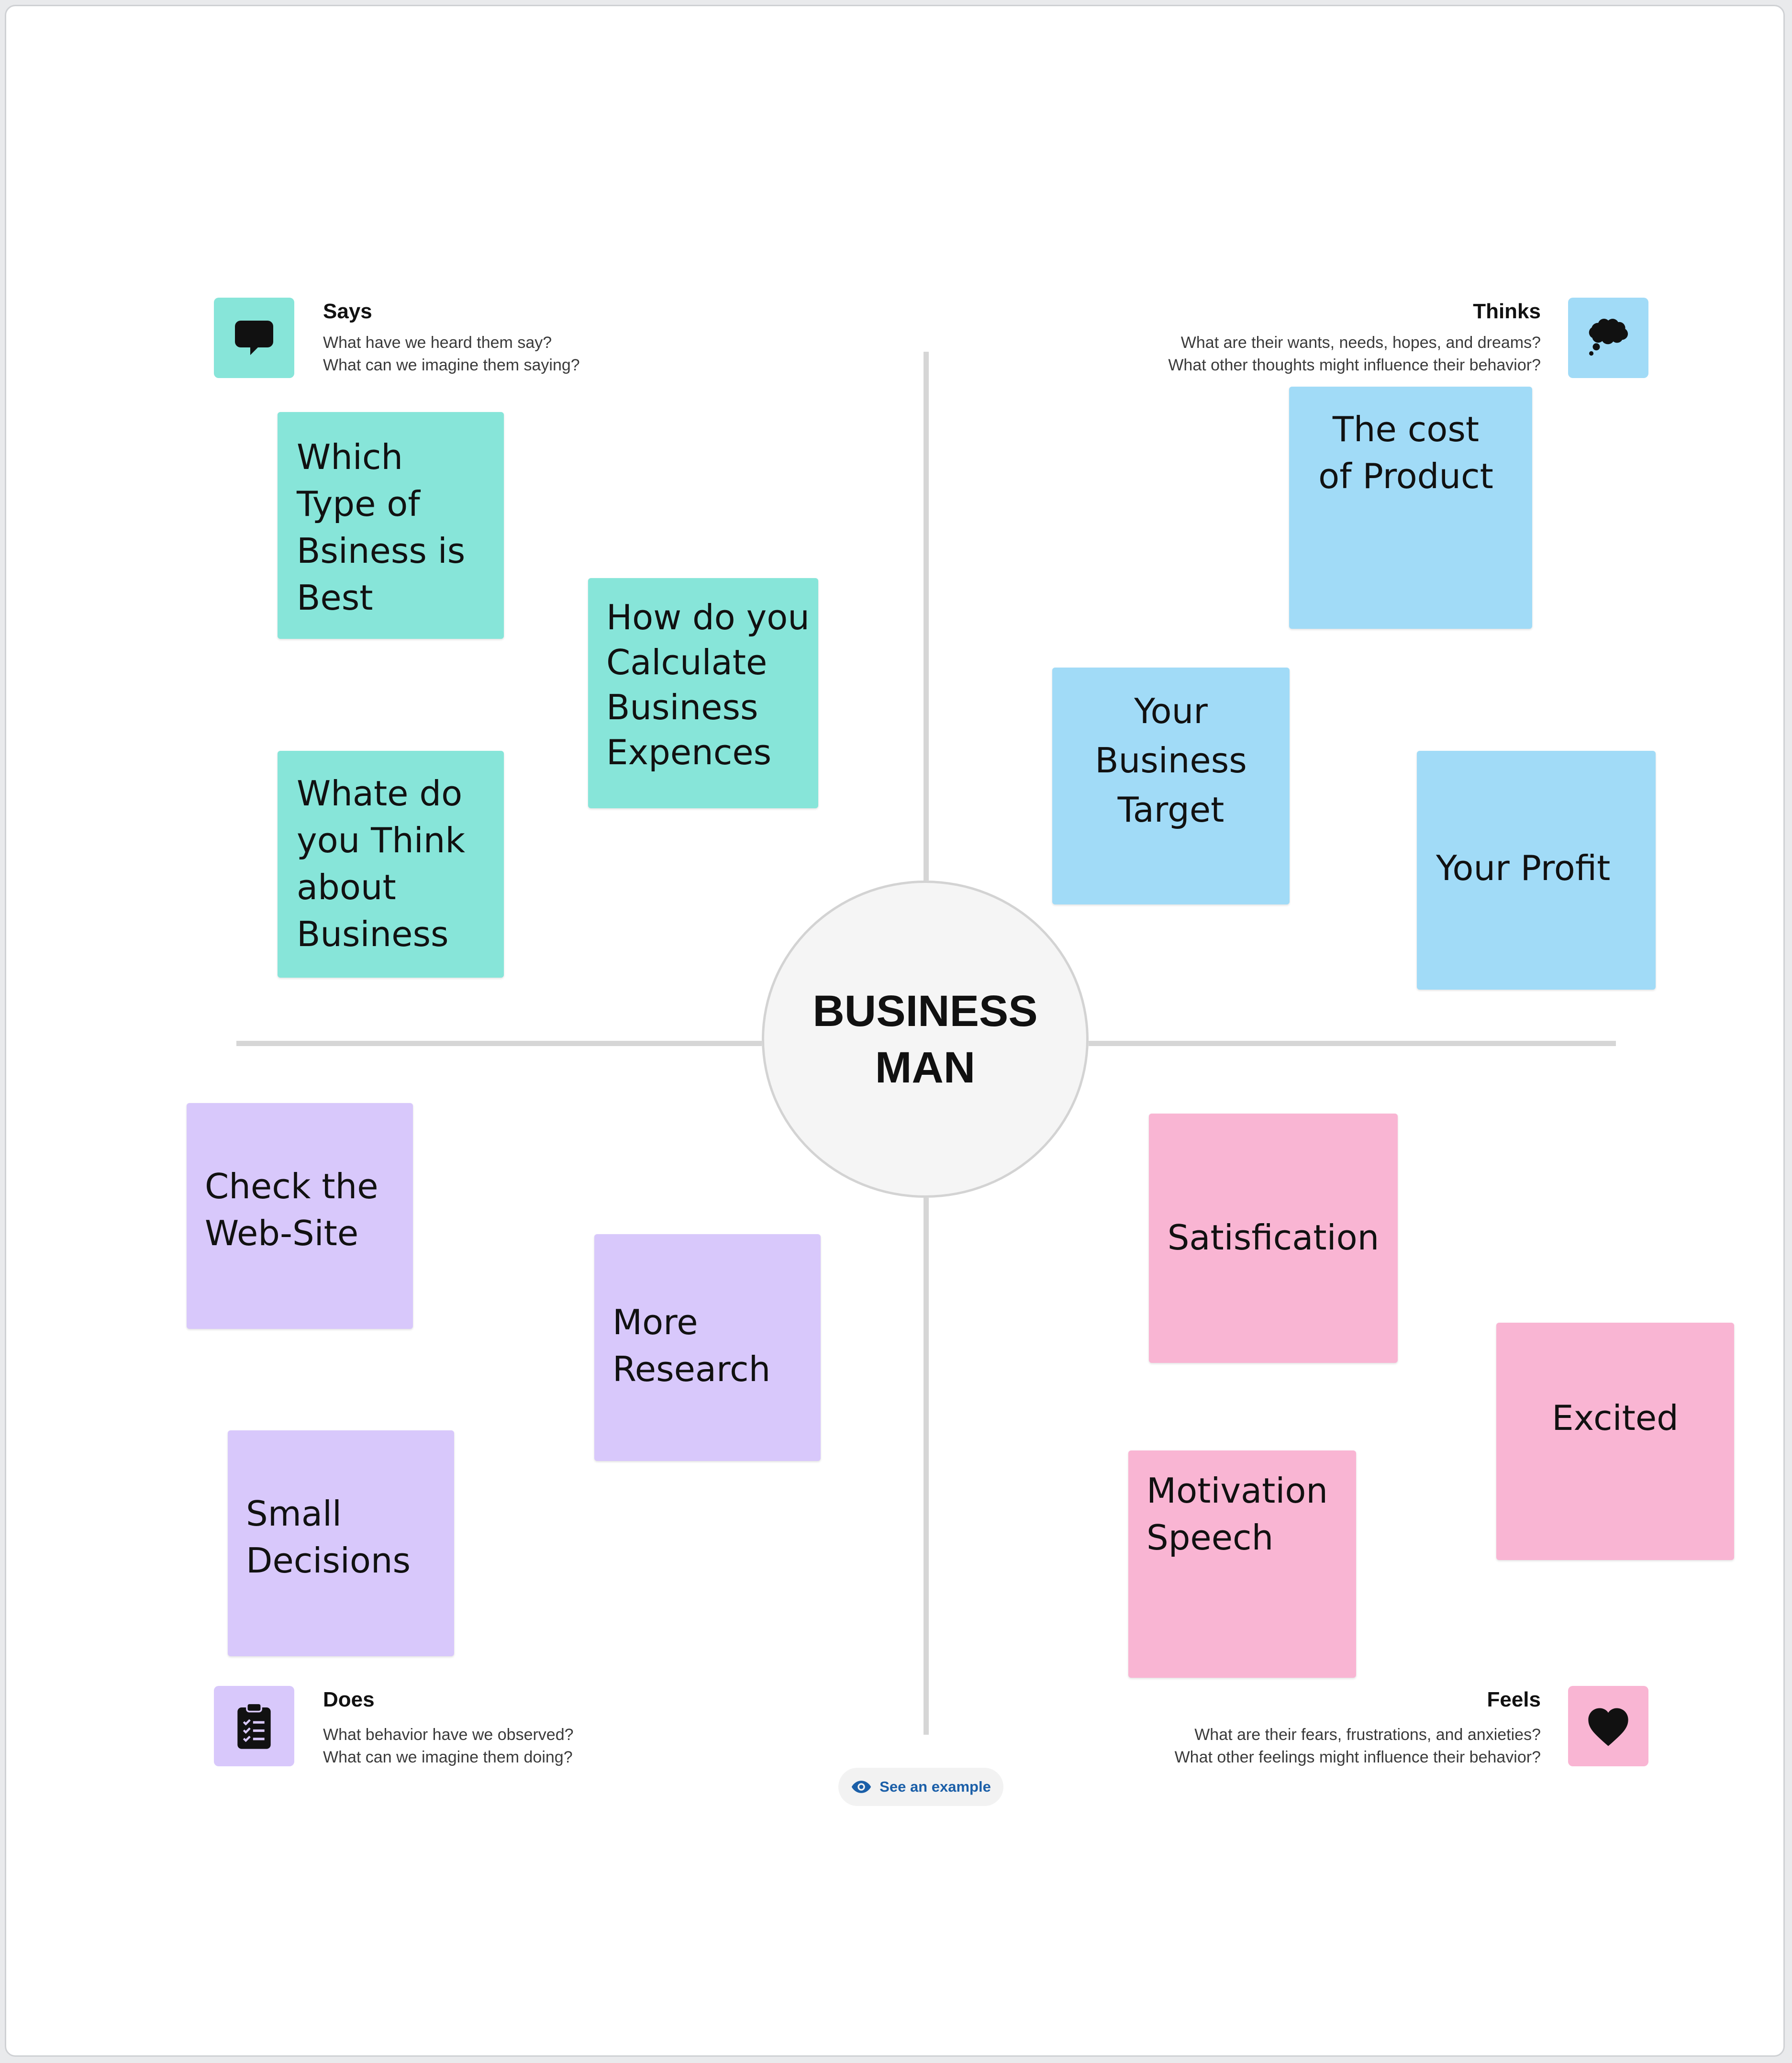 This screenshot has height=2063, width=1792. I want to click on thinks-title: Thinks, so click(1507, 311).